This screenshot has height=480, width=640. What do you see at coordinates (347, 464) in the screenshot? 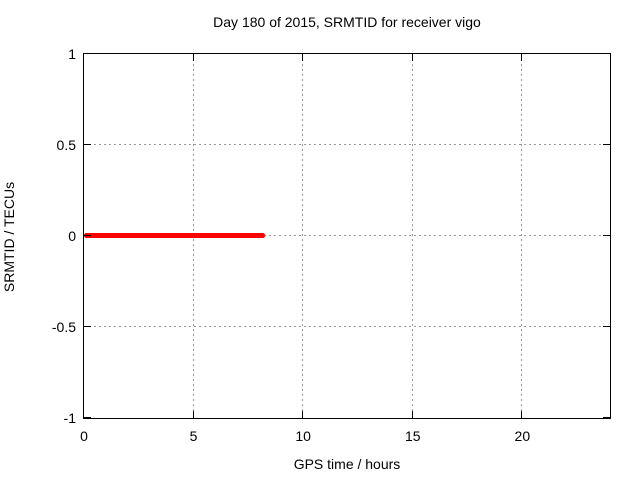
I see `x-axis-label: GPS time / hours` at bounding box center [347, 464].